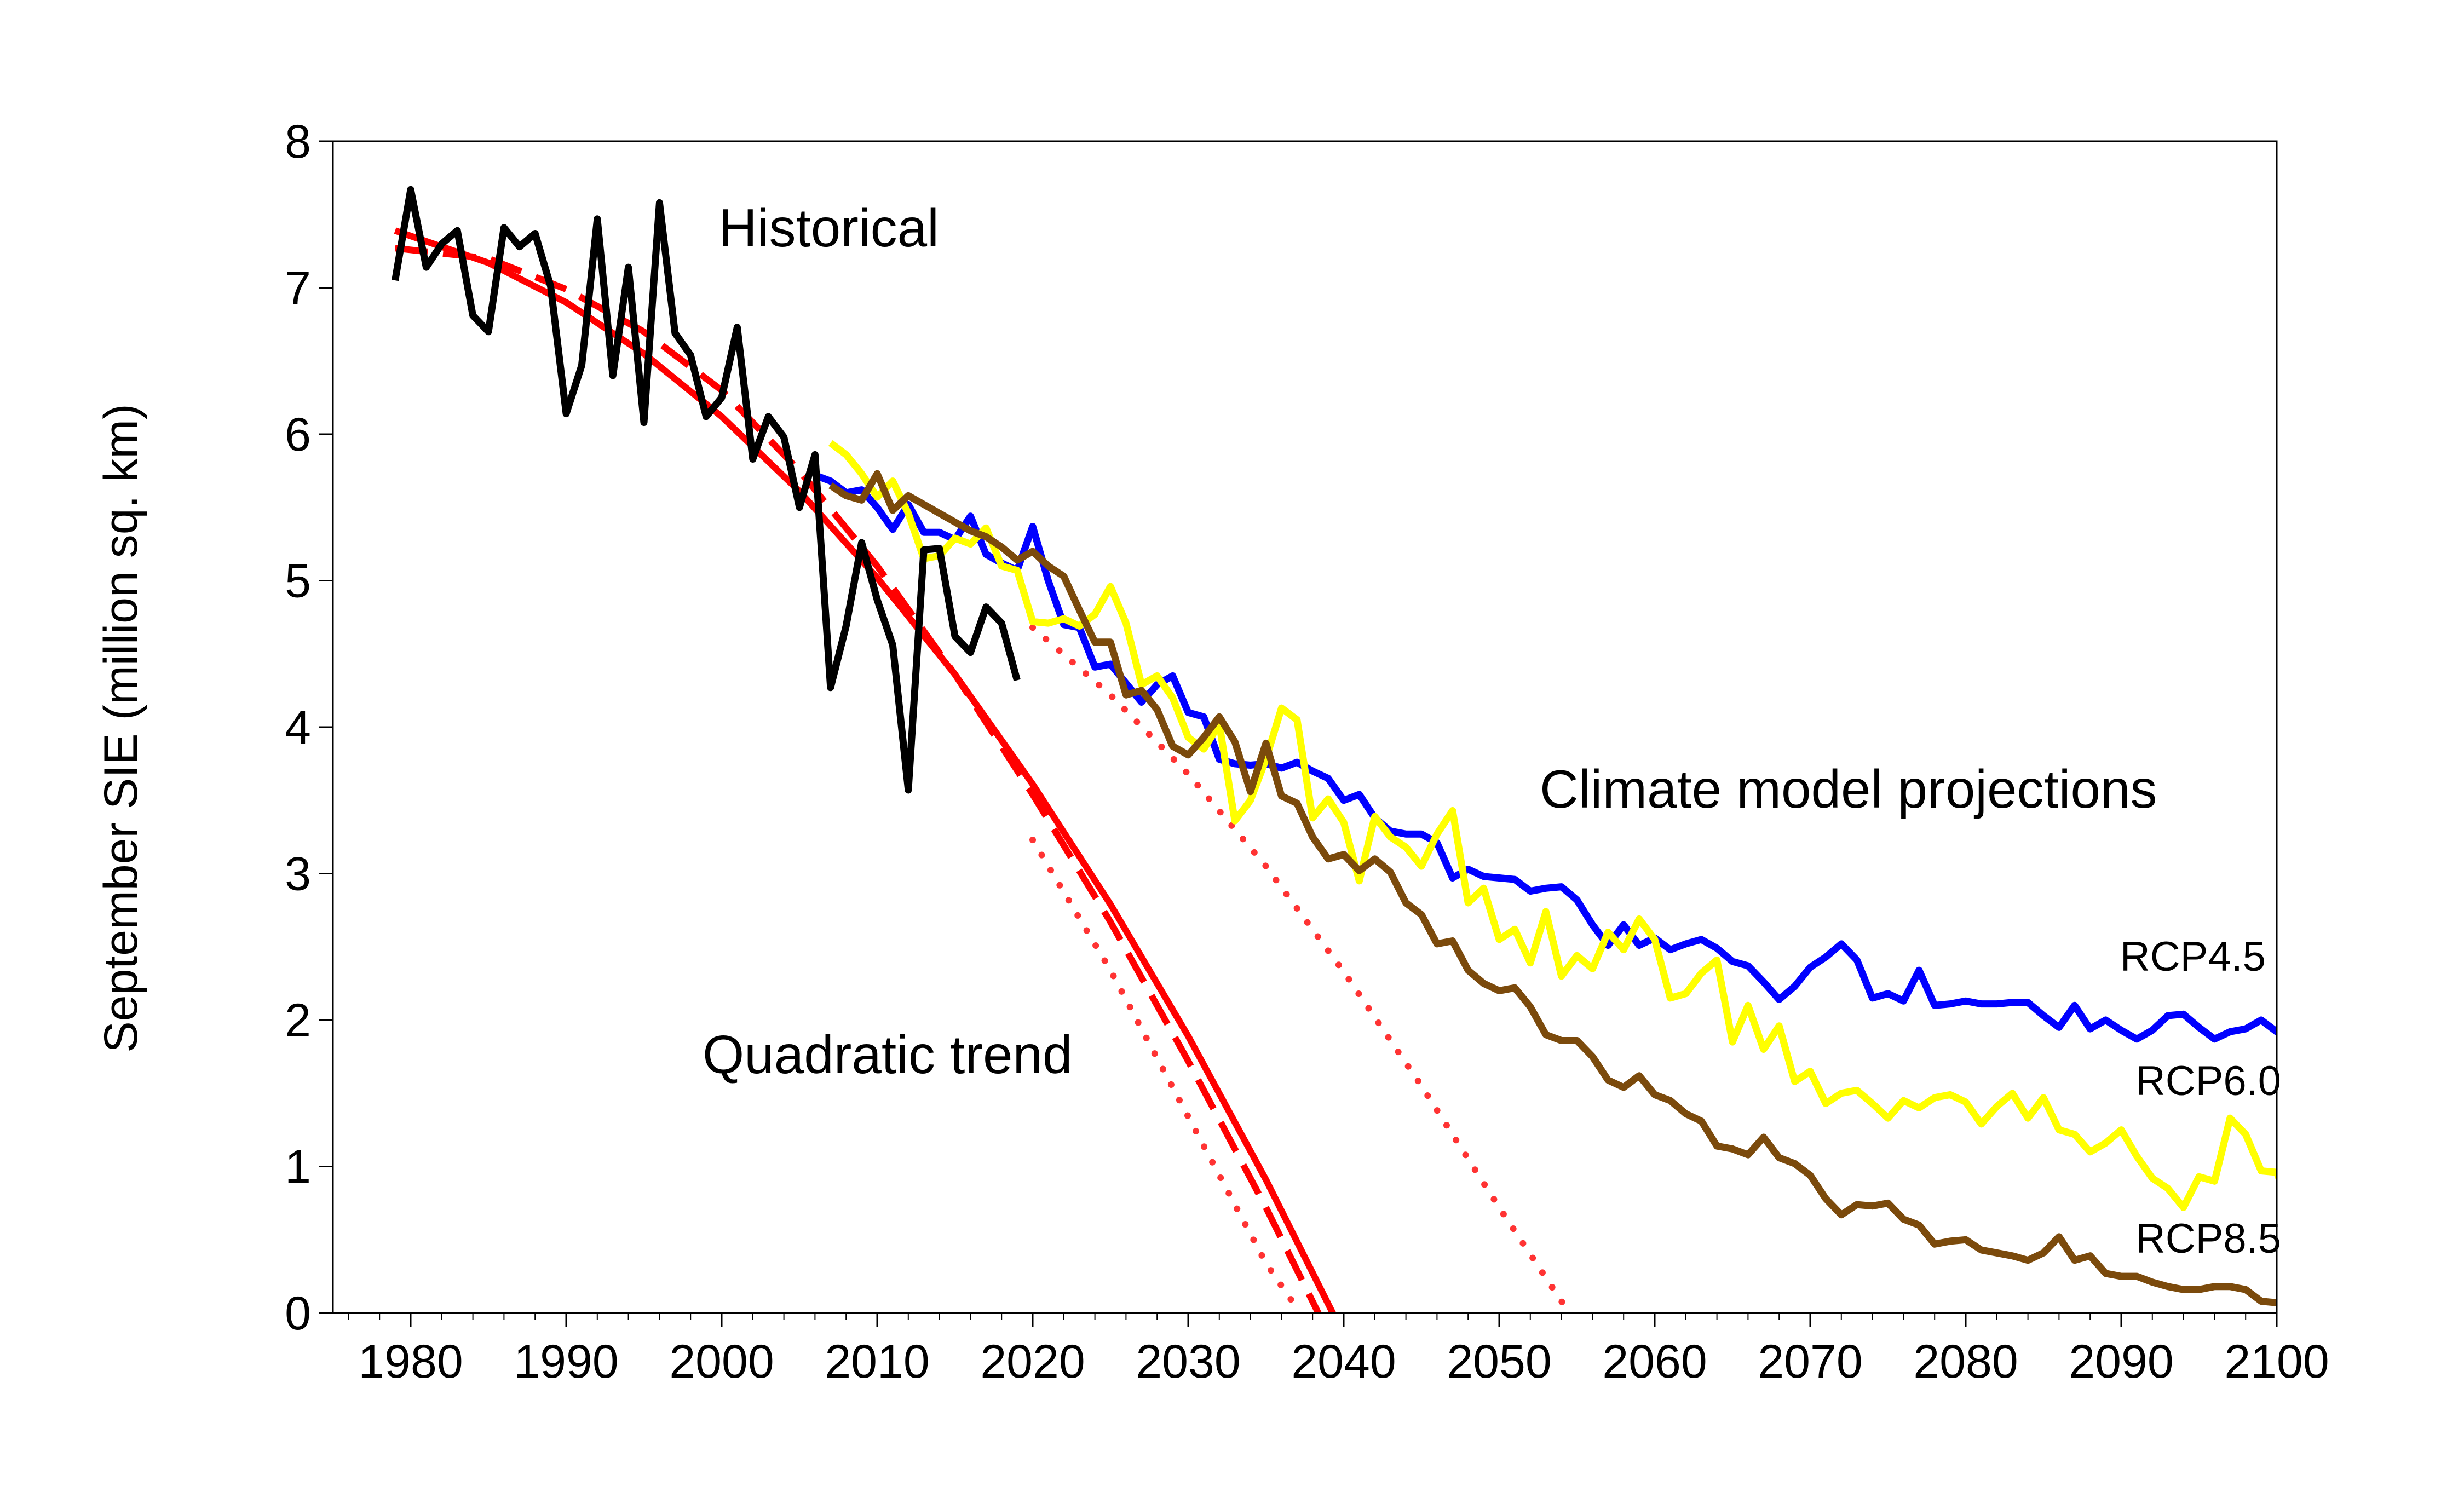 The height and width of the screenshot is (1492, 2464). What do you see at coordinates (298, 288) in the screenshot?
I see `y-tick-label: 7` at bounding box center [298, 288].